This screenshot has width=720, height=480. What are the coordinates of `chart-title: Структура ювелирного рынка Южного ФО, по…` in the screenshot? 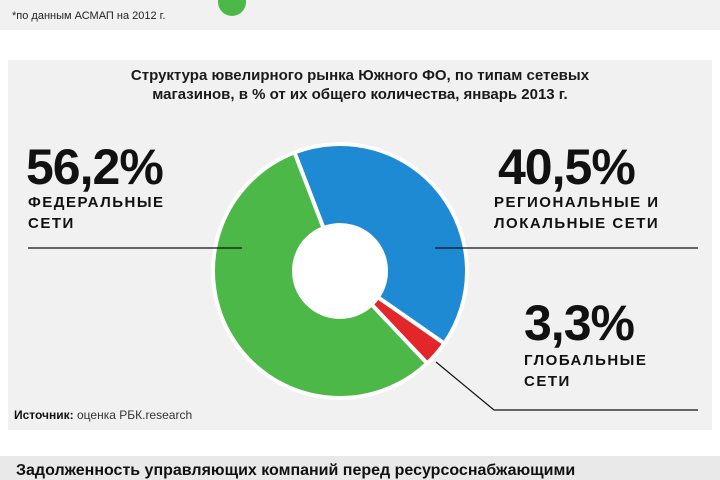 It's located at (360, 85).